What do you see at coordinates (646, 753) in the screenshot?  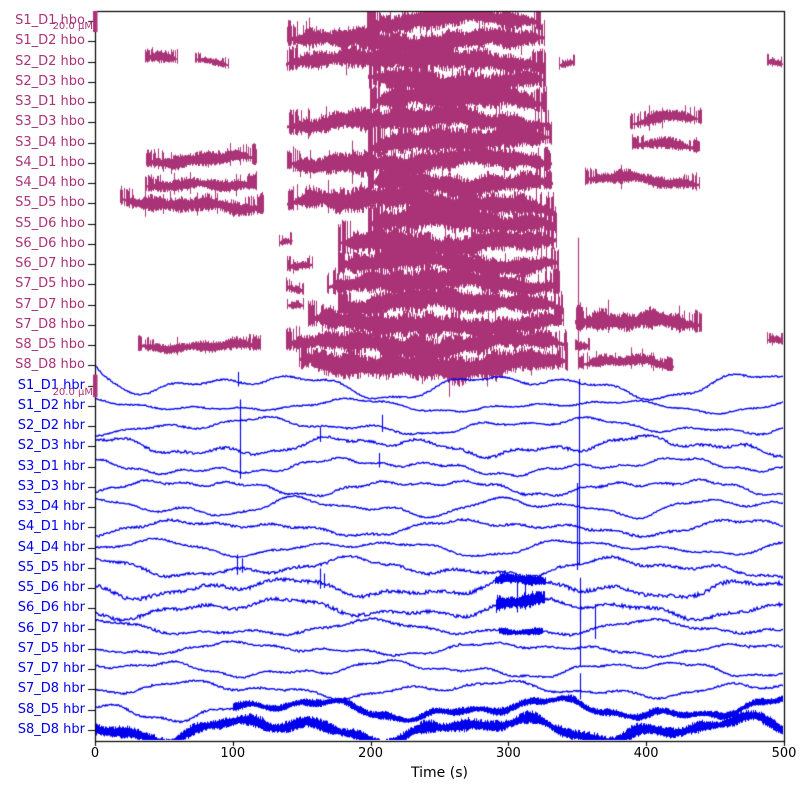 I see `x-tick-label: 400` at bounding box center [646, 753].